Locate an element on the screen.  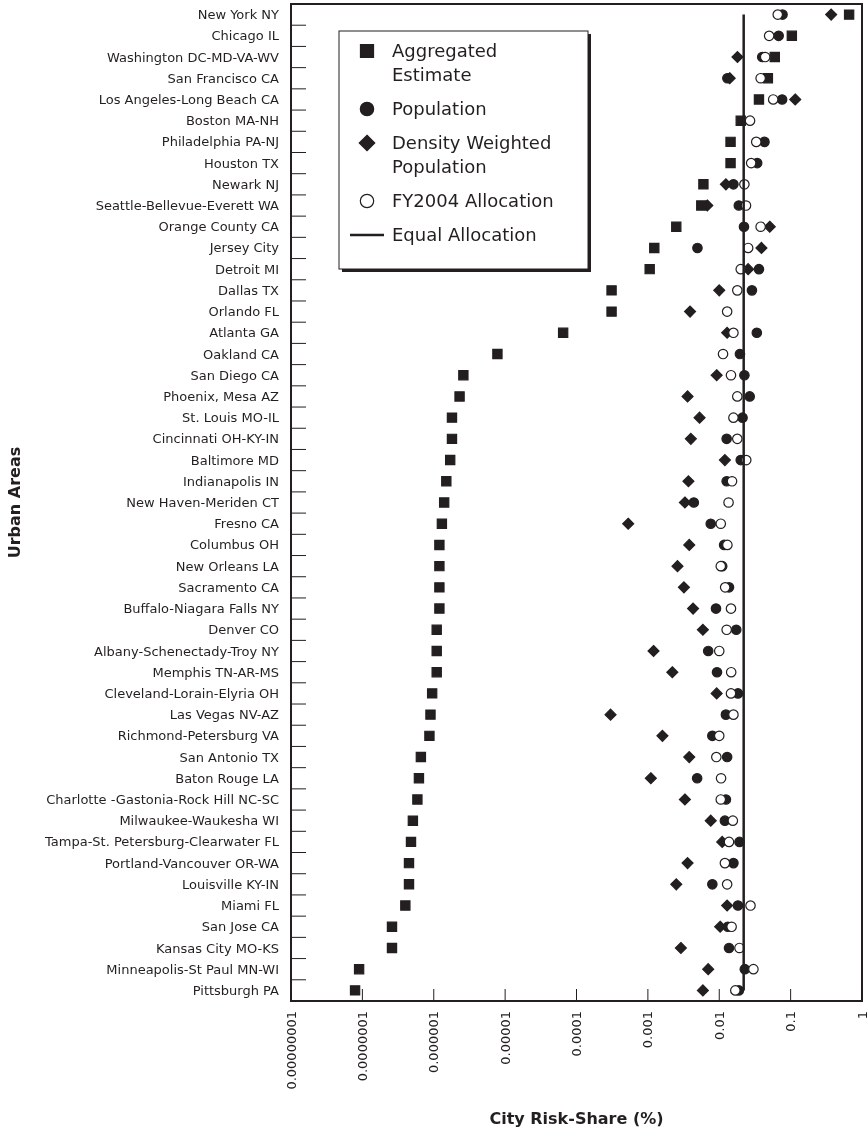
y-tick-label: Columbus OH is located at coordinates (234, 545).